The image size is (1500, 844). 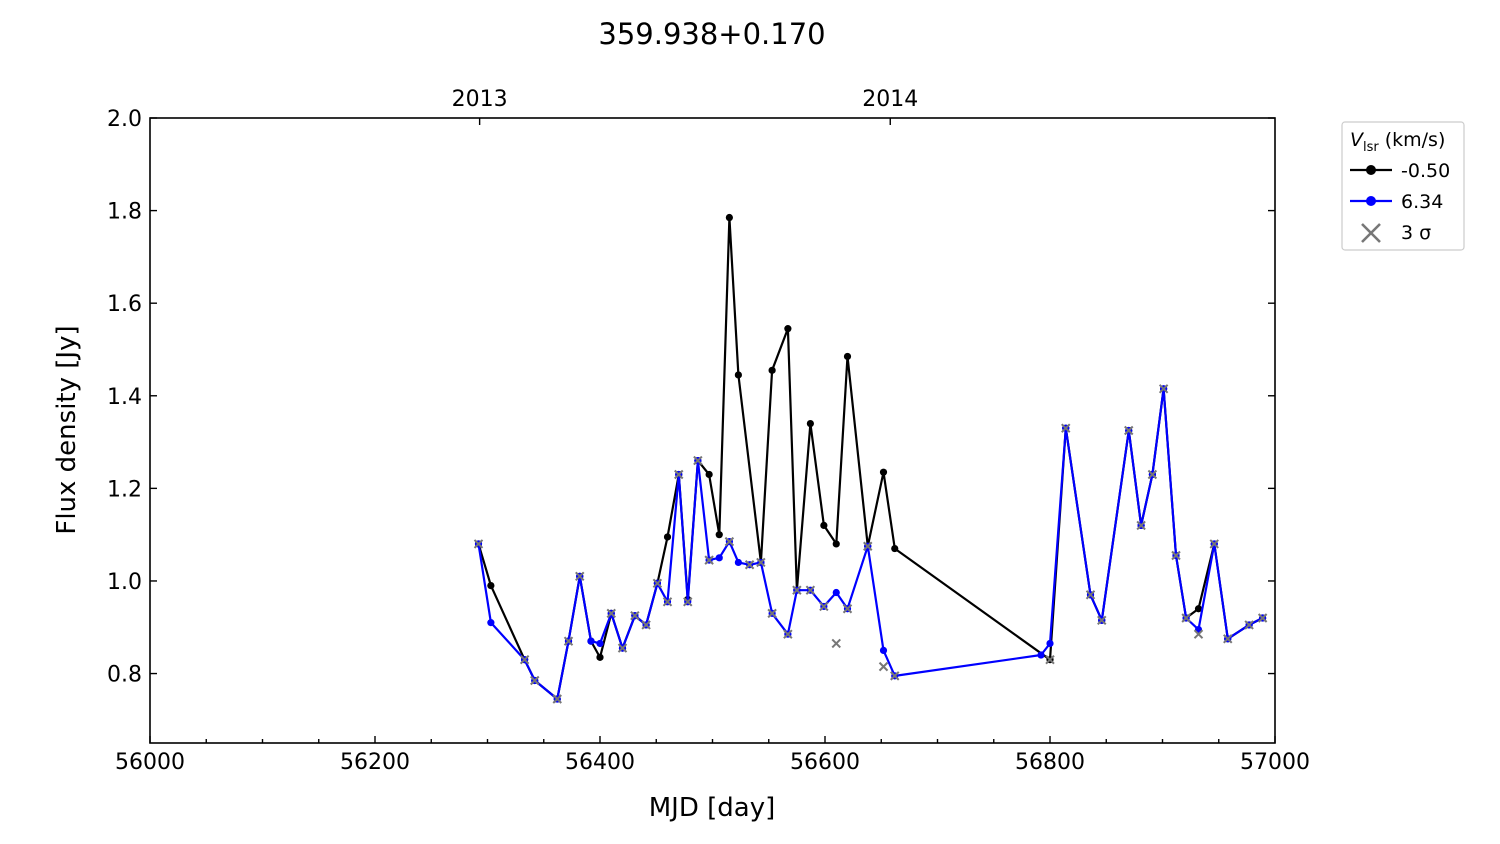 I want to click on legend-box, so click(x=1403, y=186).